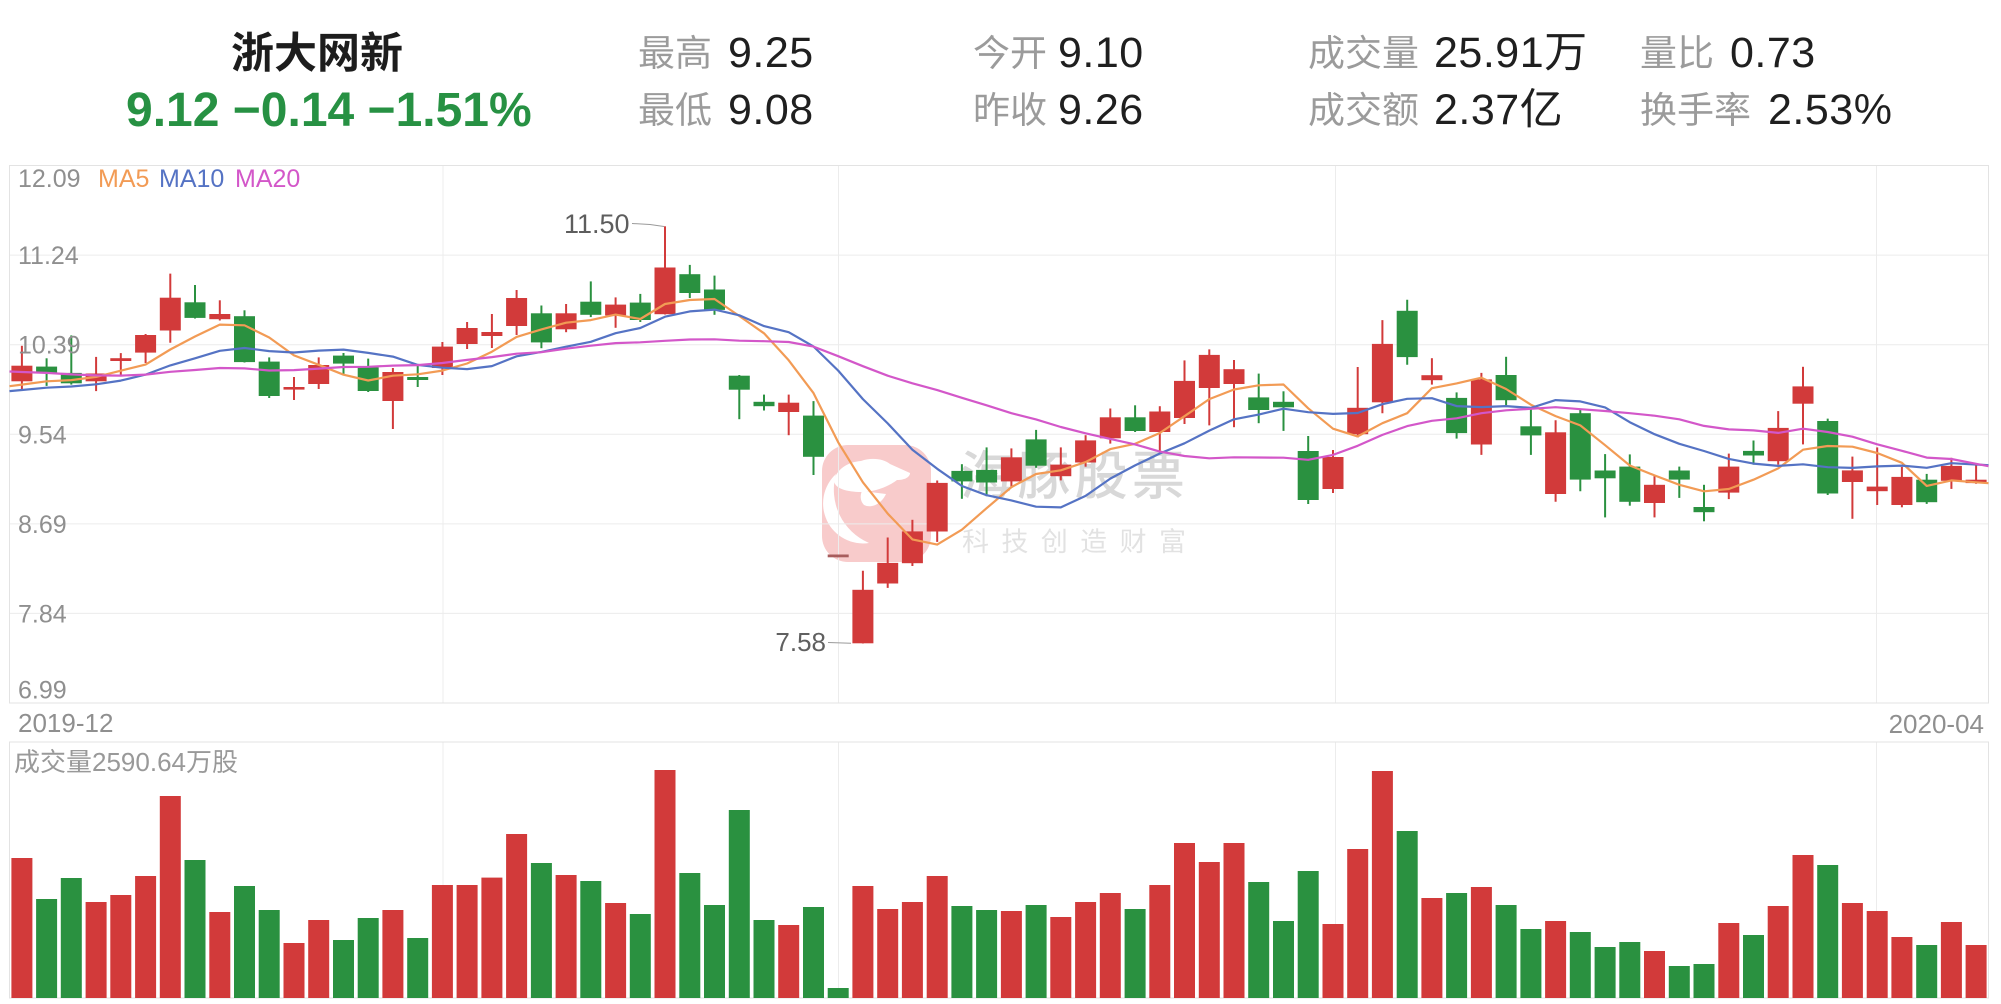  What do you see at coordinates (49, 346) in the screenshot?
I see `svg-text: 10.39` at bounding box center [49, 346].